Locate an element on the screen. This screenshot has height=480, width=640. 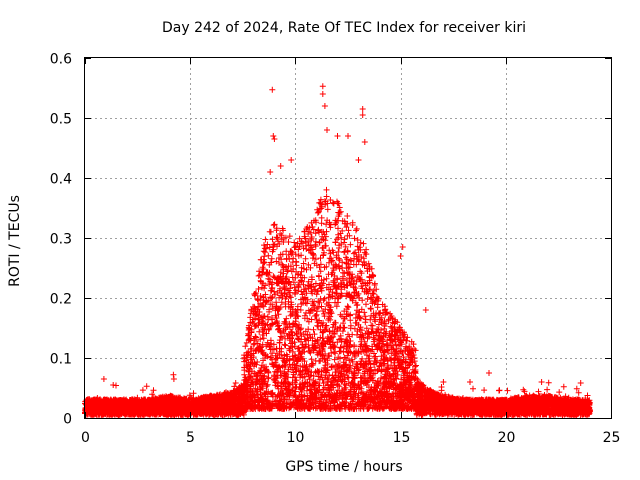
y-axis-title: ROTI / TECUs is located at coordinates (15, 241).